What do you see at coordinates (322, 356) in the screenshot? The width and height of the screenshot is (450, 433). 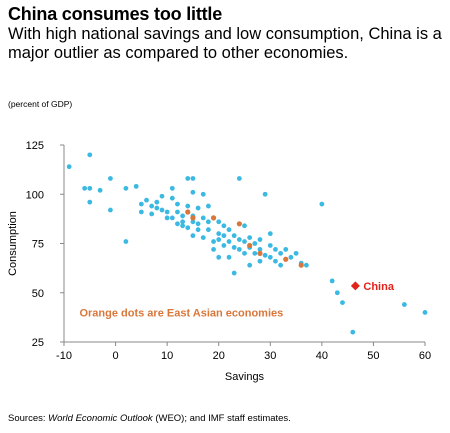 I see `x-tick-label: 40` at bounding box center [322, 356].